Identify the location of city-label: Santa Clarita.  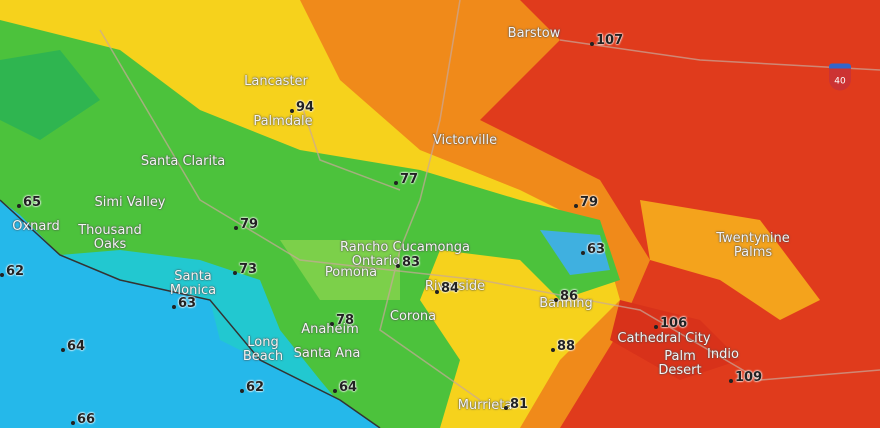
(183, 161).